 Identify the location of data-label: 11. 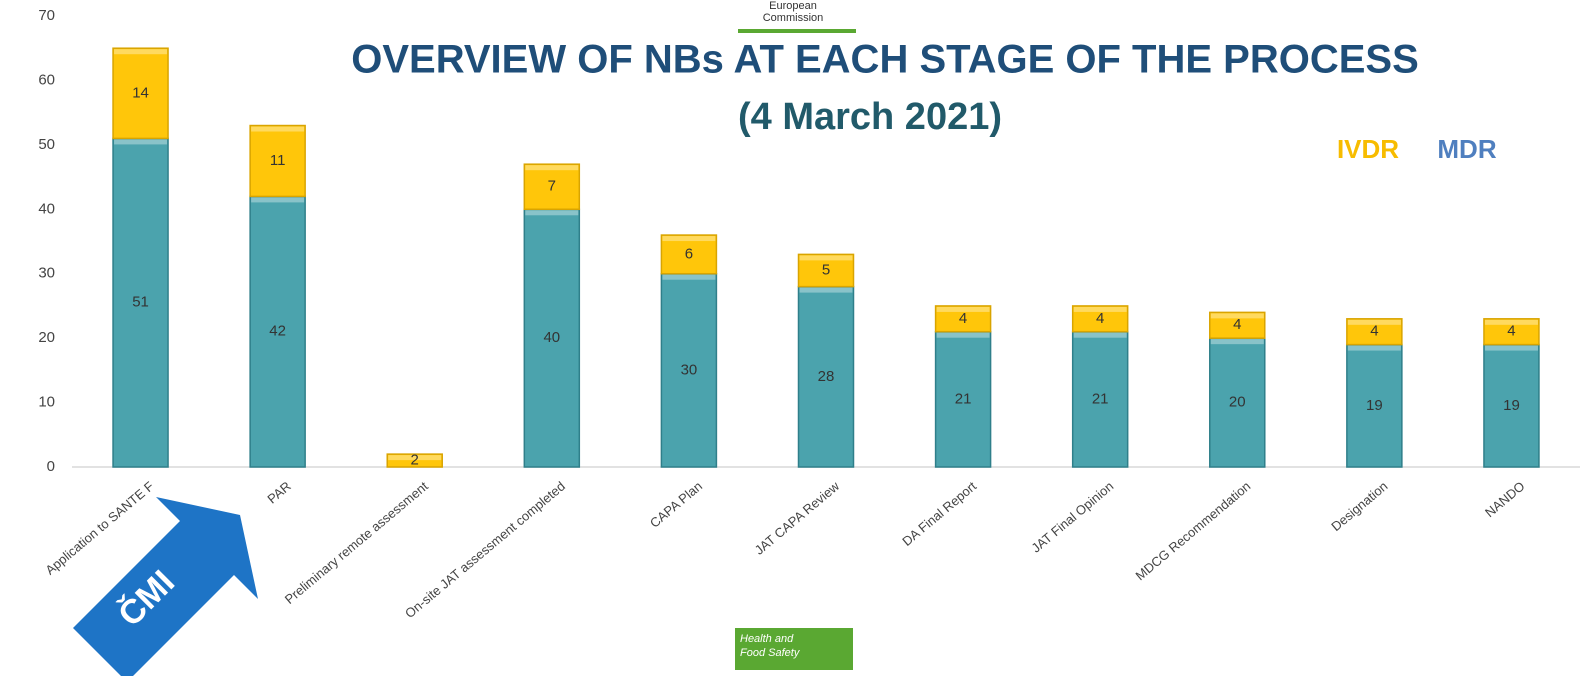
(278, 160).